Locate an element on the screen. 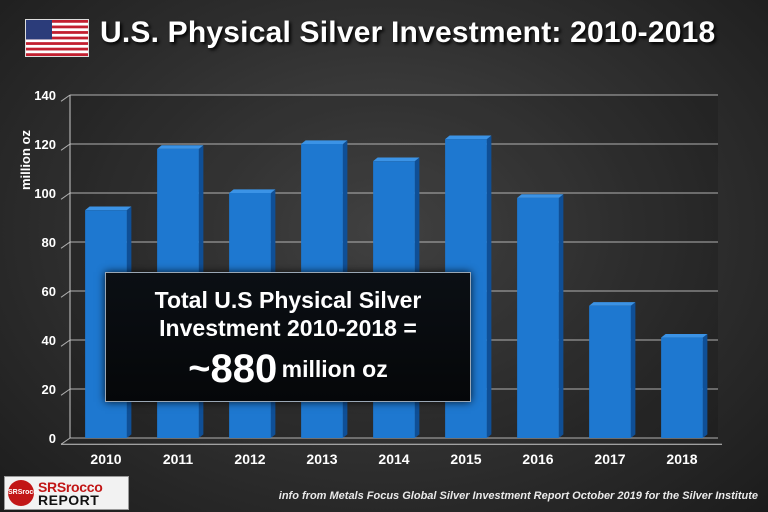  x-tick-label: 2014 is located at coordinates (393, 459).